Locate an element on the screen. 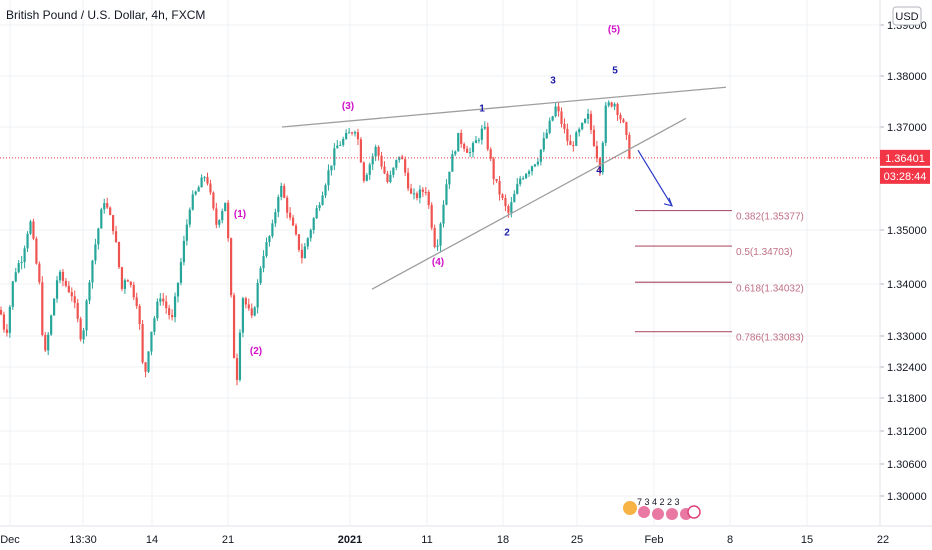 Image resolution: width=932 pixels, height=550 pixels. upper-trendline is located at coordinates (504, 107).